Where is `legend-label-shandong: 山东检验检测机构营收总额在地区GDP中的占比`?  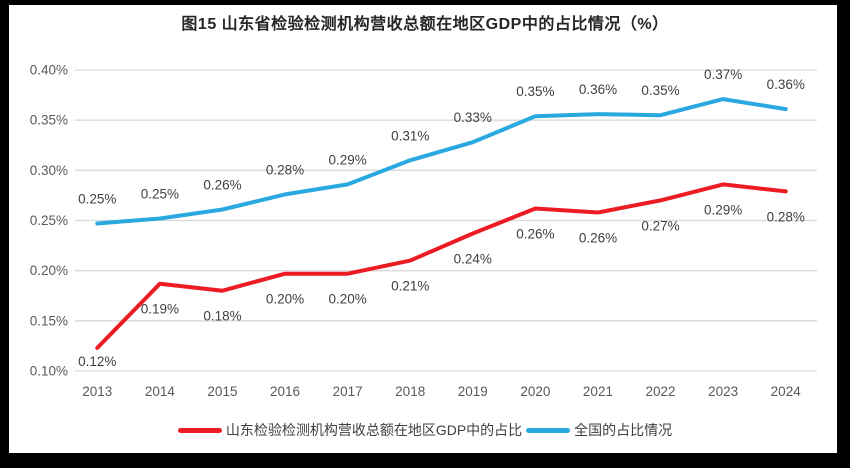 legend-label-shandong: 山东检验检测机构营收总额在地区GDP中的占比 is located at coordinates (374, 430).